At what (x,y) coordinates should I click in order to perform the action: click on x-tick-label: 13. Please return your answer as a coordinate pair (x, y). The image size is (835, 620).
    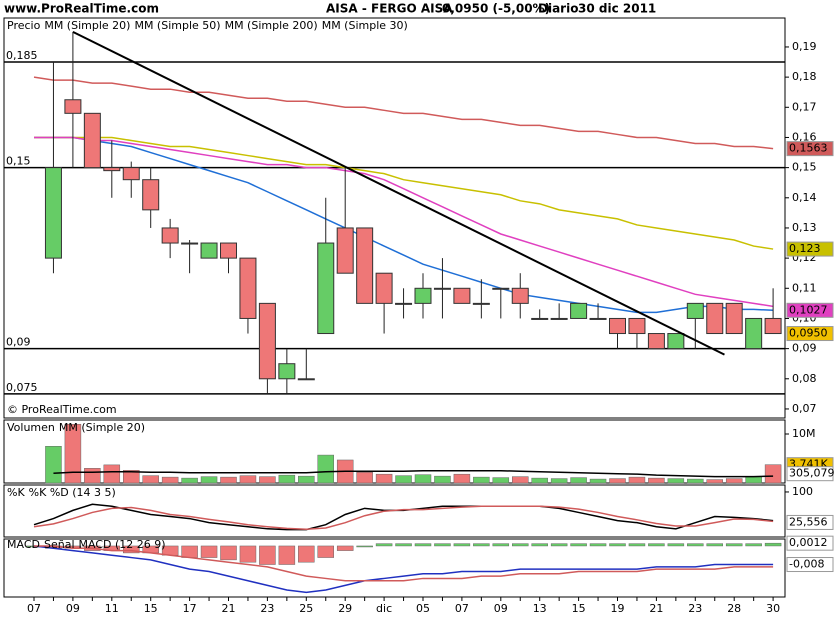
    Looking at the image, I should click on (540, 608).